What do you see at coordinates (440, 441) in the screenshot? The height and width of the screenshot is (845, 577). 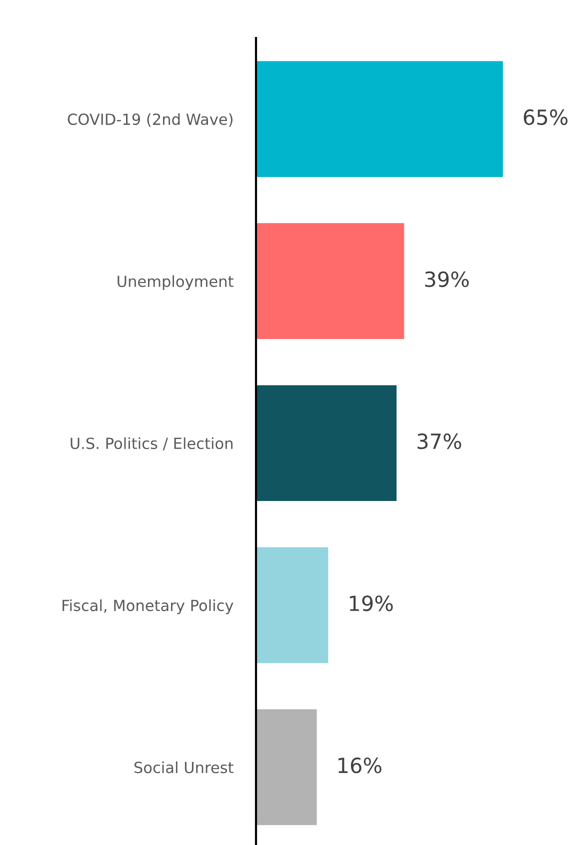 I see `data-label: 37%` at bounding box center [440, 441].